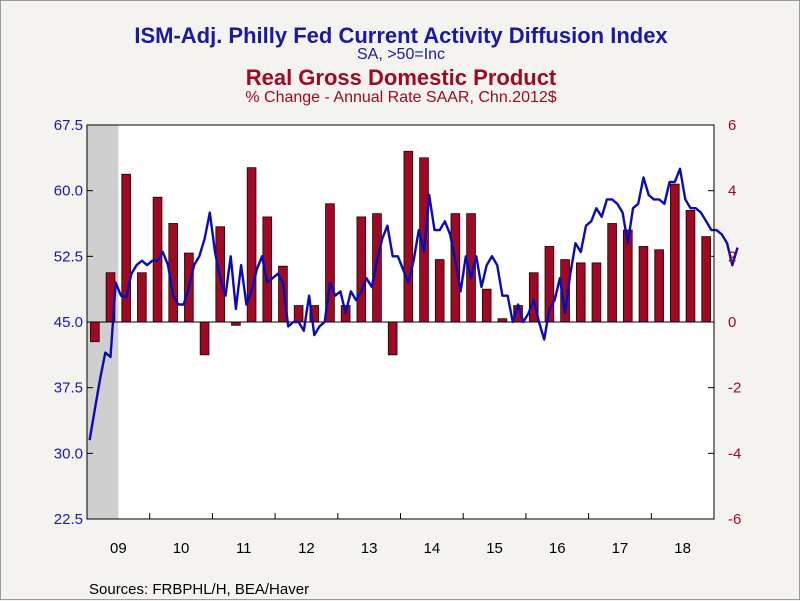 The width and height of the screenshot is (800, 601). What do you see at coordinates (400, 535) in the screenshot?
I see `x-axis: 09 10 11 12 13 14 15 16 17 18` at bounding box center [400, 535].